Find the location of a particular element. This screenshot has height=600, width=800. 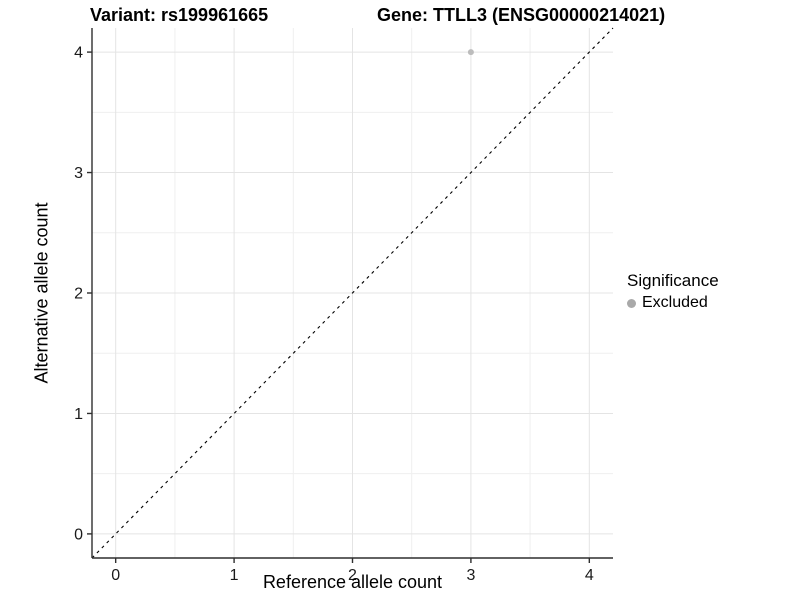

legend-point-icon is located at coordinates (631, 303).